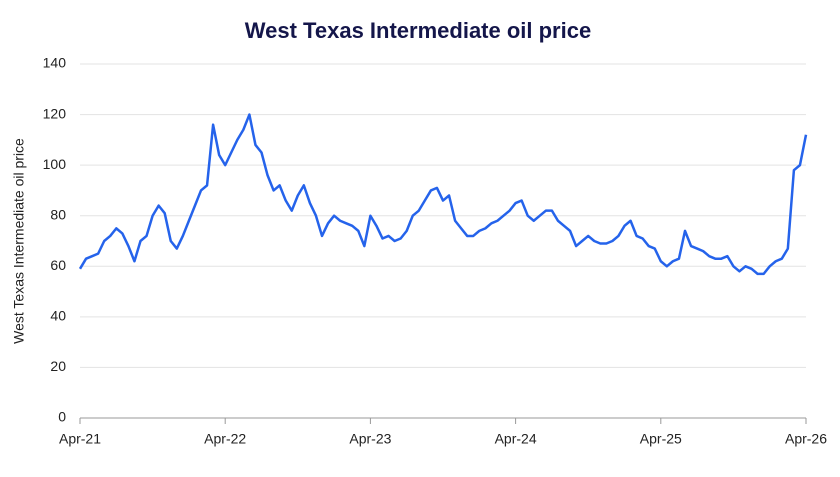  What do you see at coordinates (58, 214) in the screenshot?
I see `y-tick-label: 80` at bounding box center [58, 214].